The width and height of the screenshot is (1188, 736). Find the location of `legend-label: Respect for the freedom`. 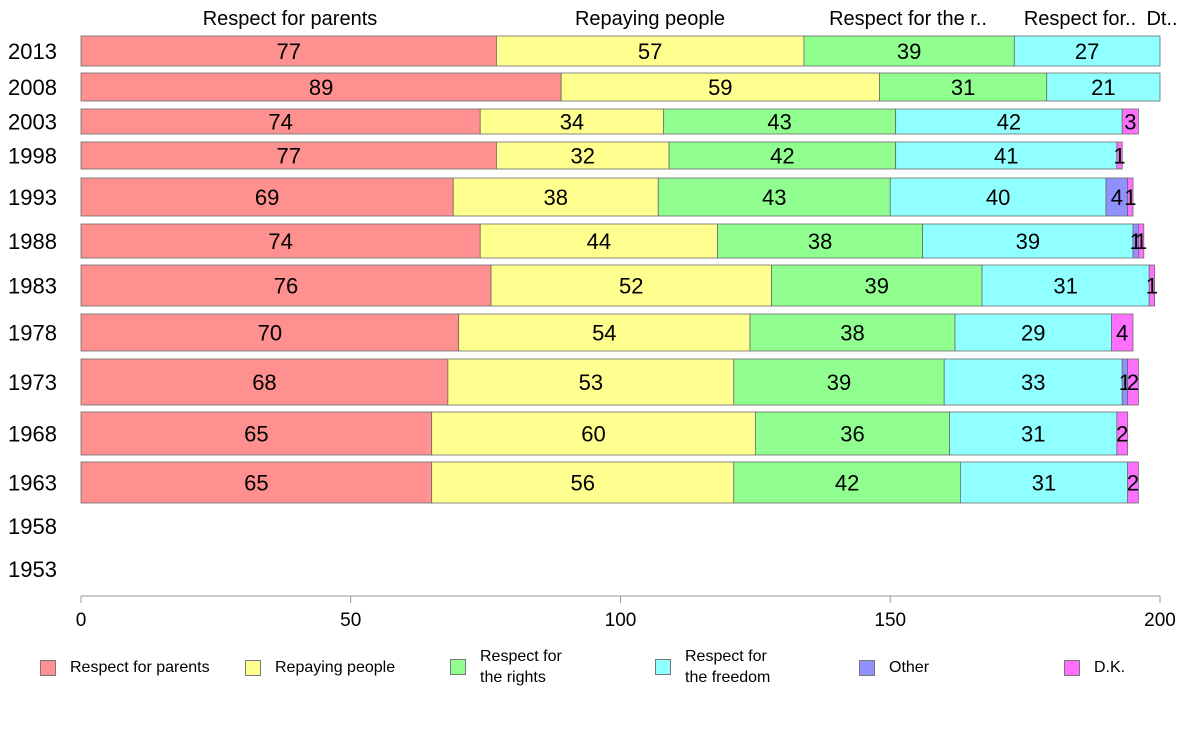

legend-label: Respect for the freedom is located at coordinates (728, 667).